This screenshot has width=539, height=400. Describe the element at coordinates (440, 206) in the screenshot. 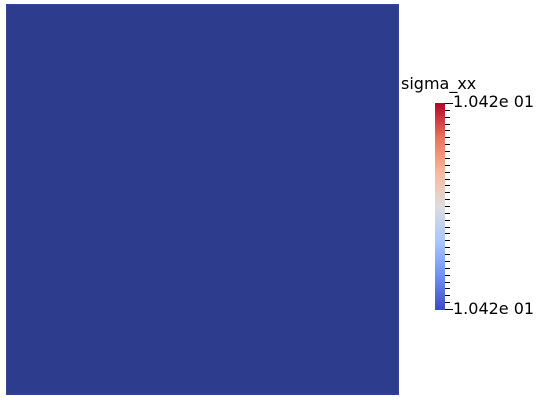

I see `colorbar-gradient` at that location.